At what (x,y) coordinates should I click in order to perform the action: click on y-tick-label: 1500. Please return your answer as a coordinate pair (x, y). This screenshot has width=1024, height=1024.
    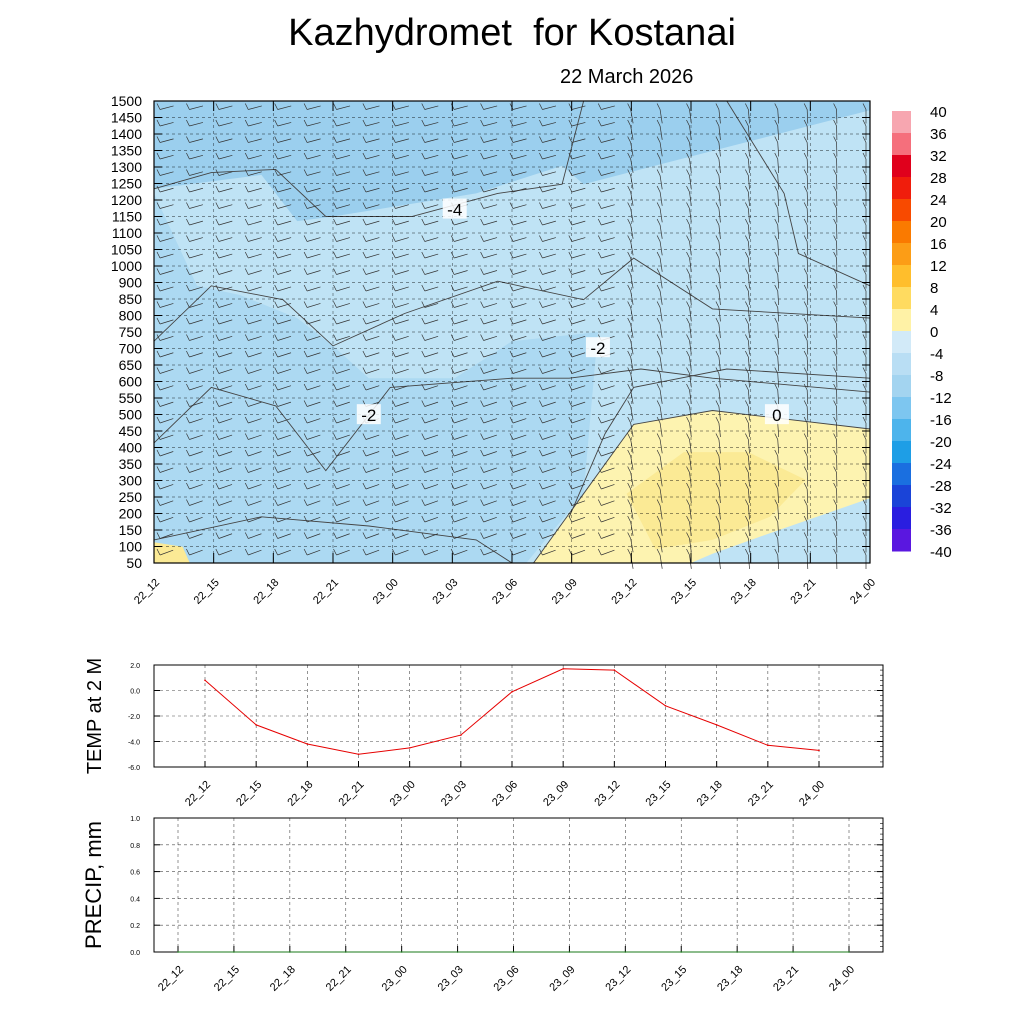
    Looking at the image, I should click on (126, 101).